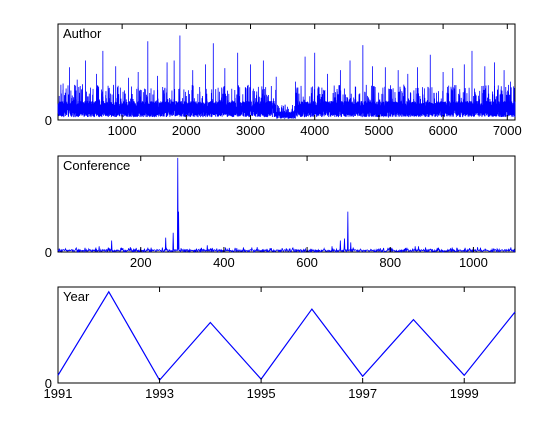 The height and width of the screenshot is (427, 558). Describe the element at coordinates (82, 33) in the screenshot. I see `author-panel-title: Author` at that location.